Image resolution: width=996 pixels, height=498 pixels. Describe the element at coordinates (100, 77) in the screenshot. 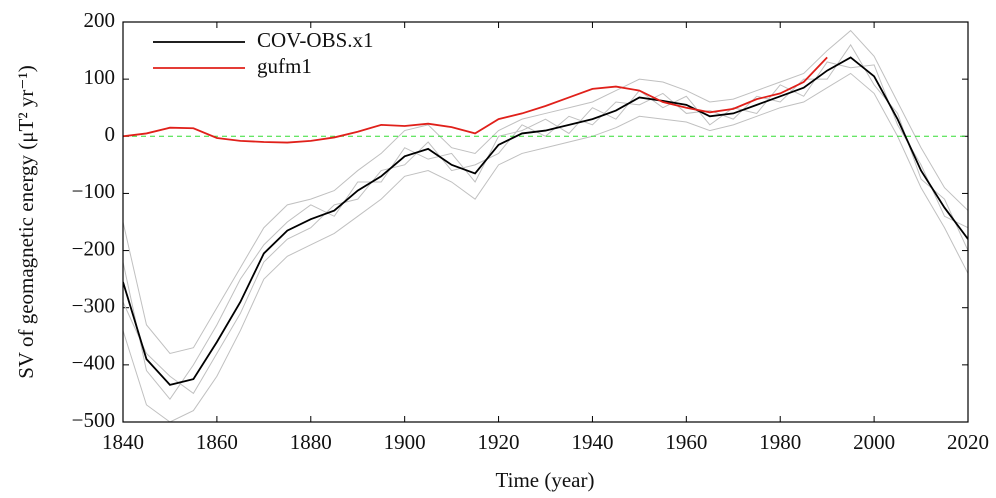

I see `y-tick-label: 100` at that location.